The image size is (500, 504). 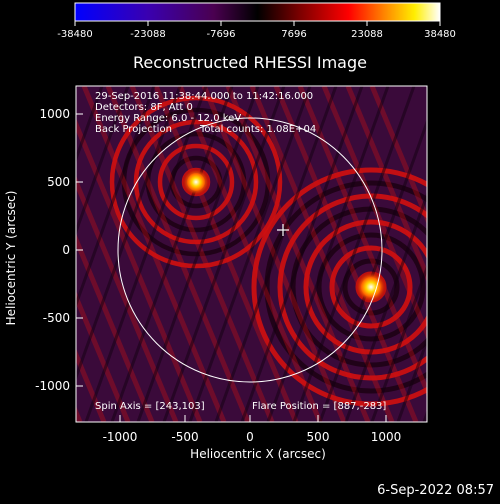 I want to click on colorbar-tick-label: 23088, so click(x=367, y=34).